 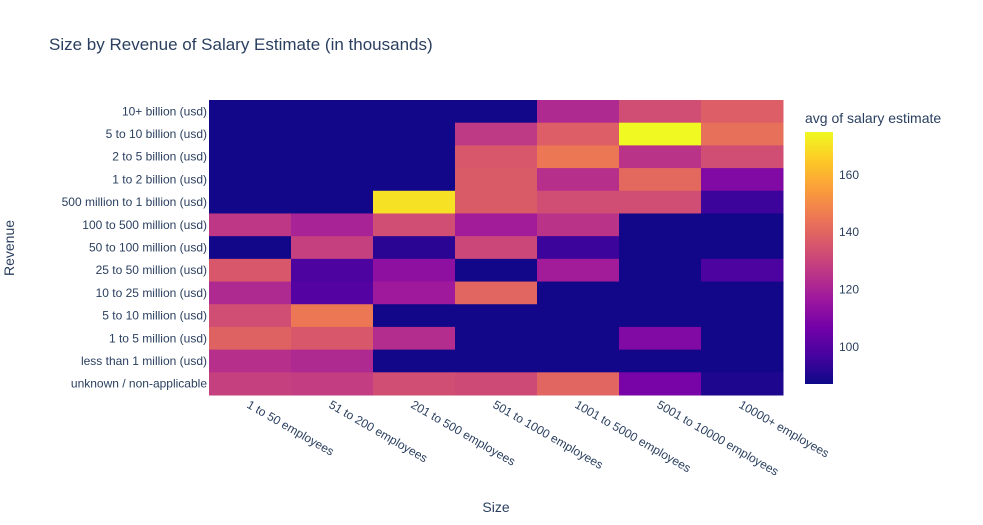 What do you see at coordinates (159, 179) in the screenshot?
I see `y-tick-label: 1 to 2 billion (usd)` at bounding box center [159, 179].